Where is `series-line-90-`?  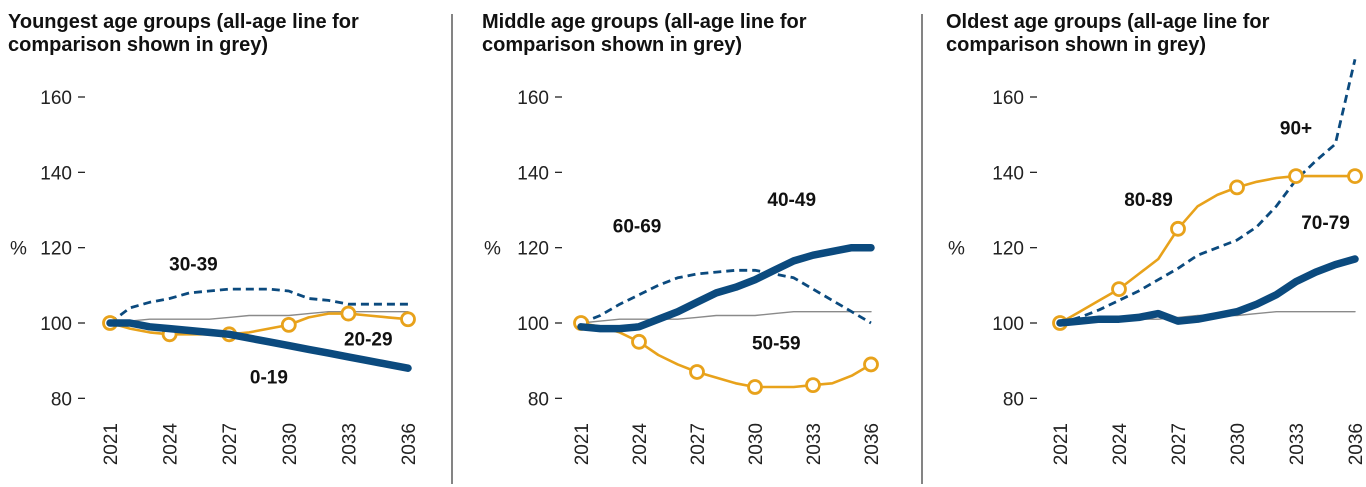 series-line-90- is located at coordinates (1208, 191).